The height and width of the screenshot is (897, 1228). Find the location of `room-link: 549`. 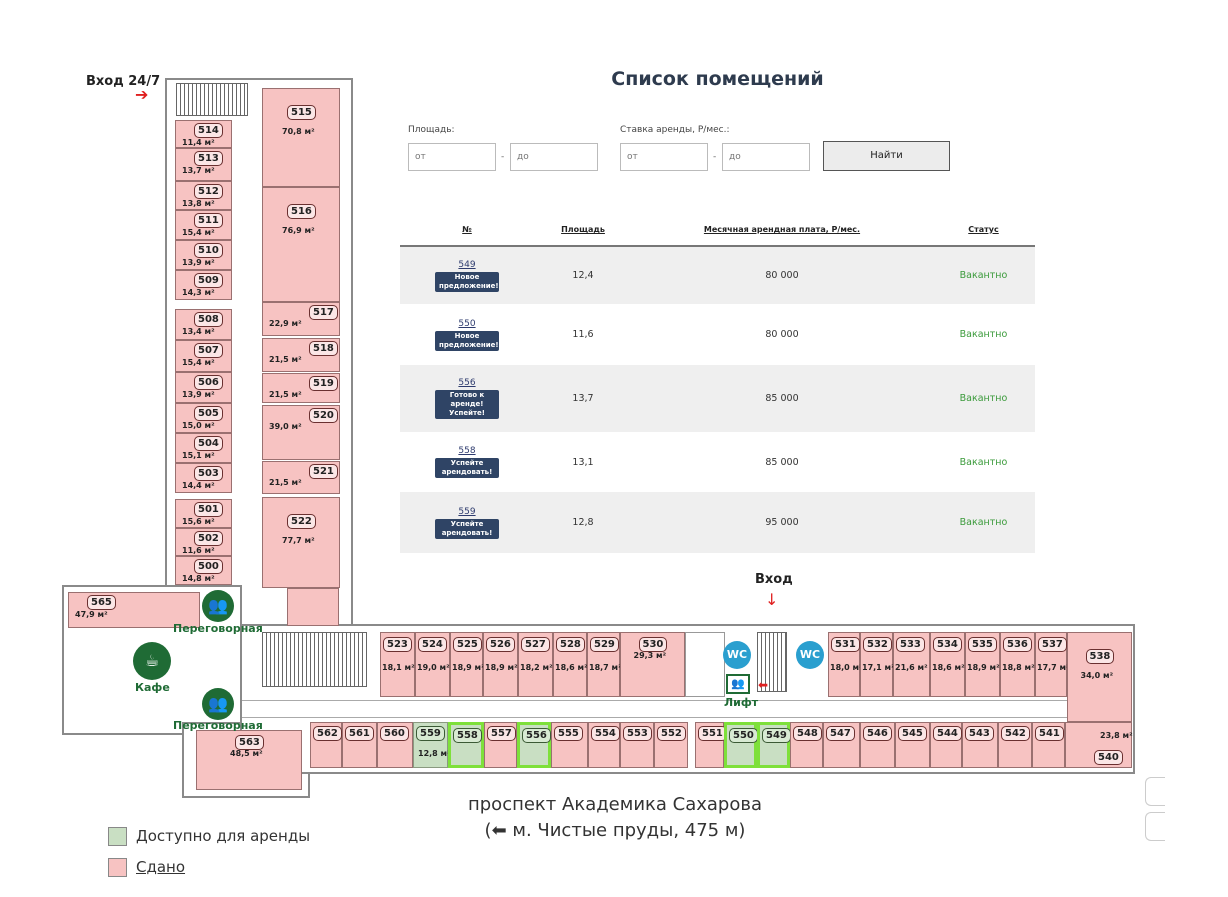

room-link: 549 is located at coordinates (467, 264).